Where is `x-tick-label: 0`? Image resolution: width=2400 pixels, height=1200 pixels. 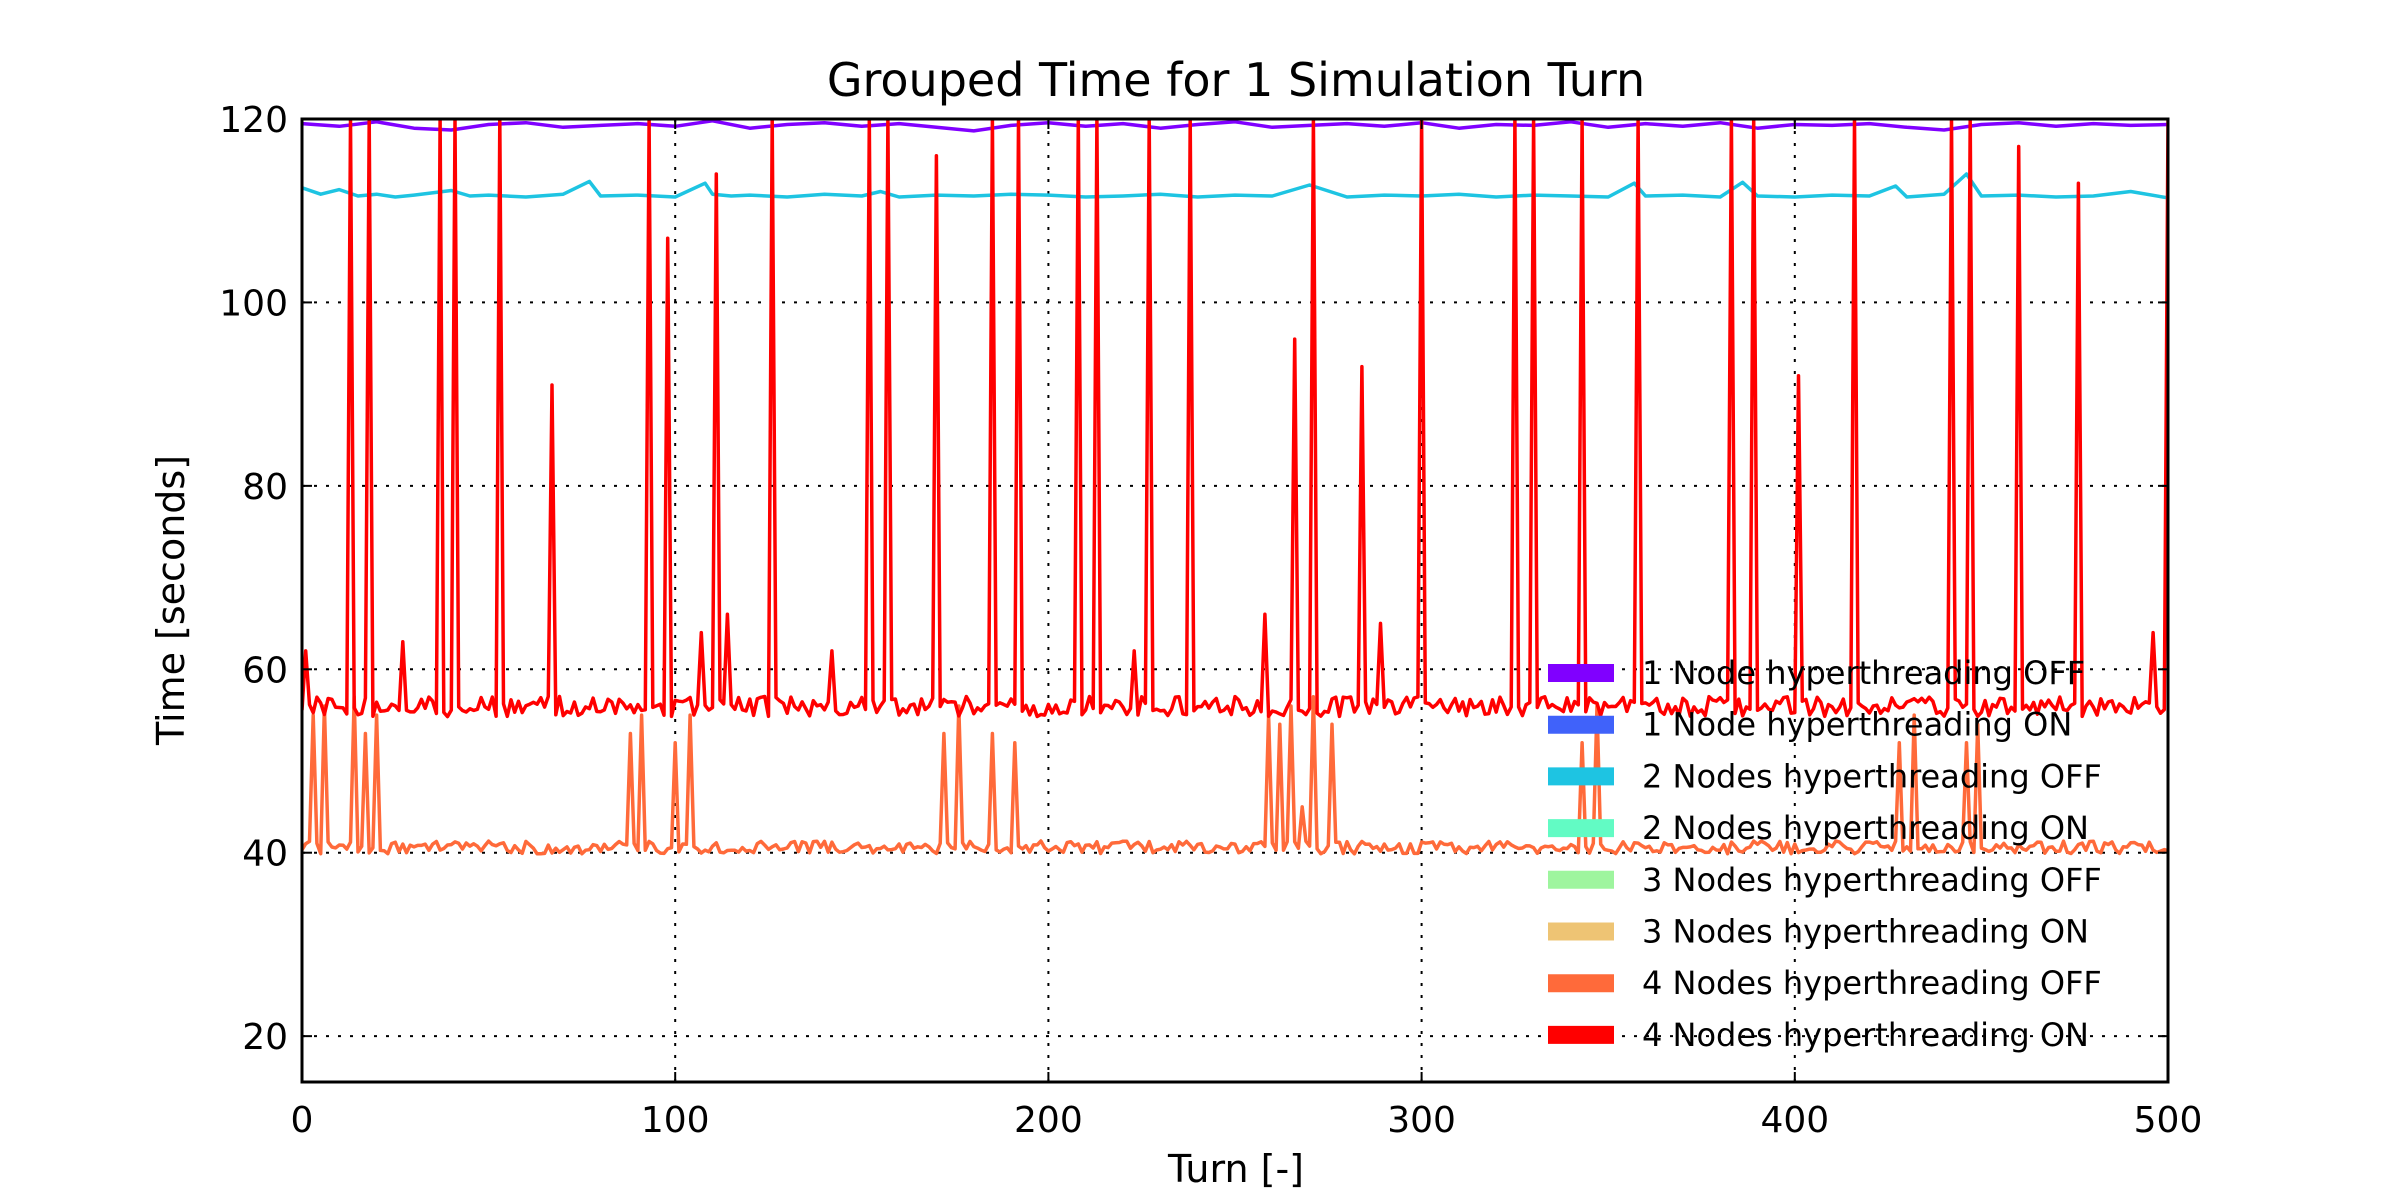 x-tick-label: 0 is located at coordinates (302, 1120).